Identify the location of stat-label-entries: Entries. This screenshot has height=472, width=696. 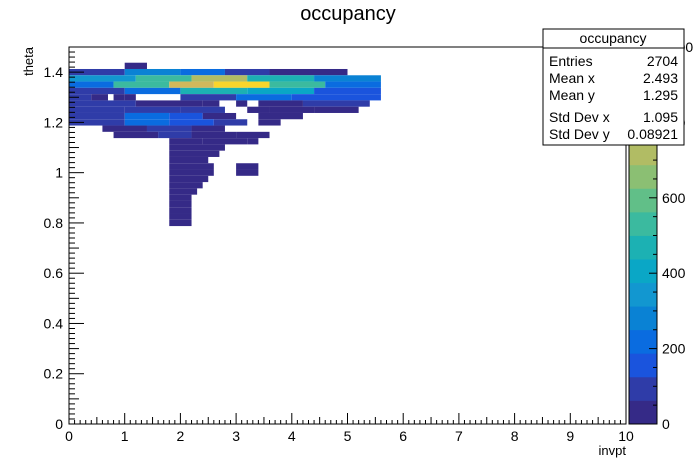
(571, 61).